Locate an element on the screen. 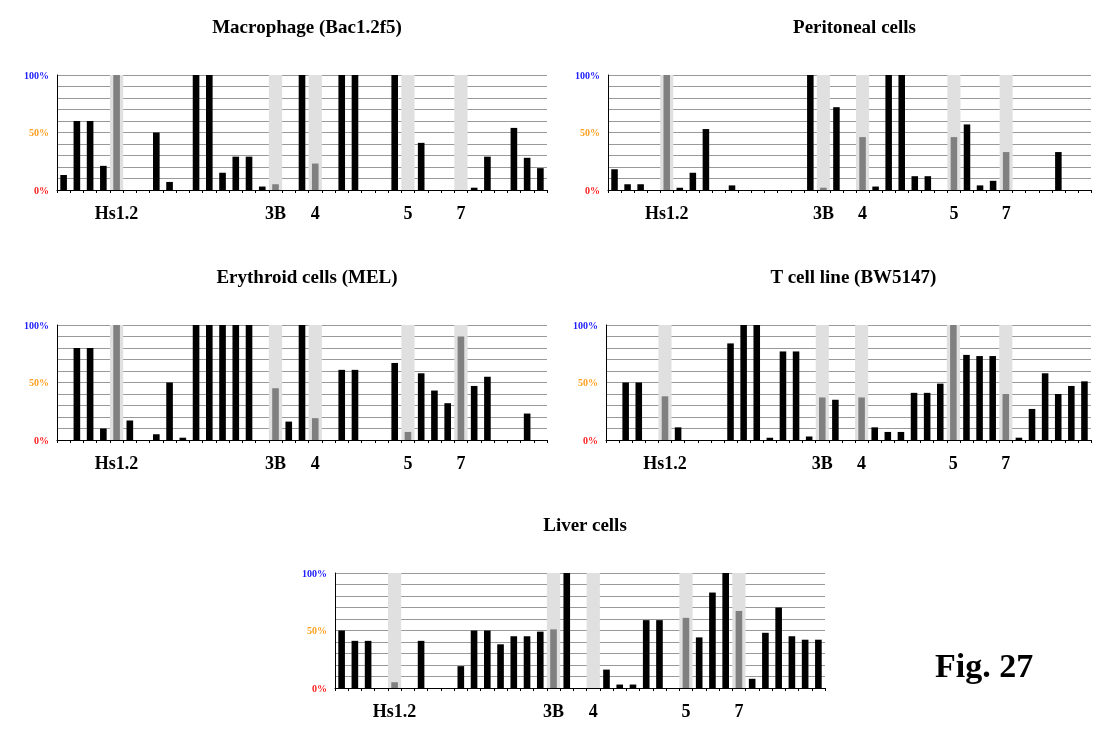  chart-title: Peritoneal cells is located at coordinates (854, 26).